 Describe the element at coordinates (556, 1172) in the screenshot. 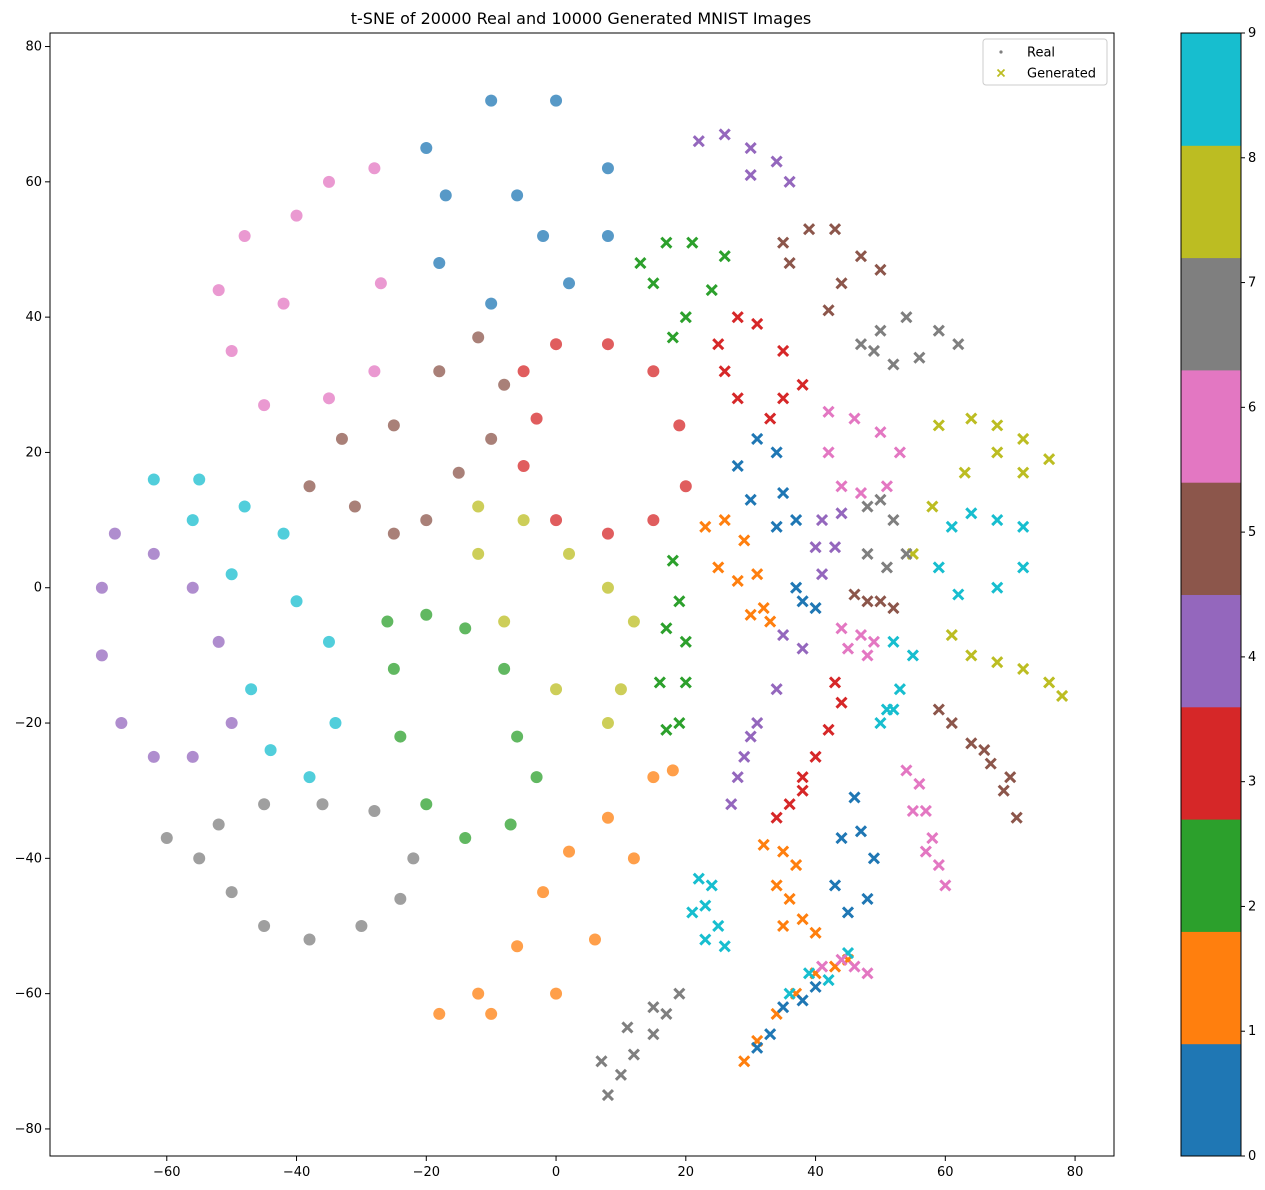

I see `x-tick-label: 0` at that location.